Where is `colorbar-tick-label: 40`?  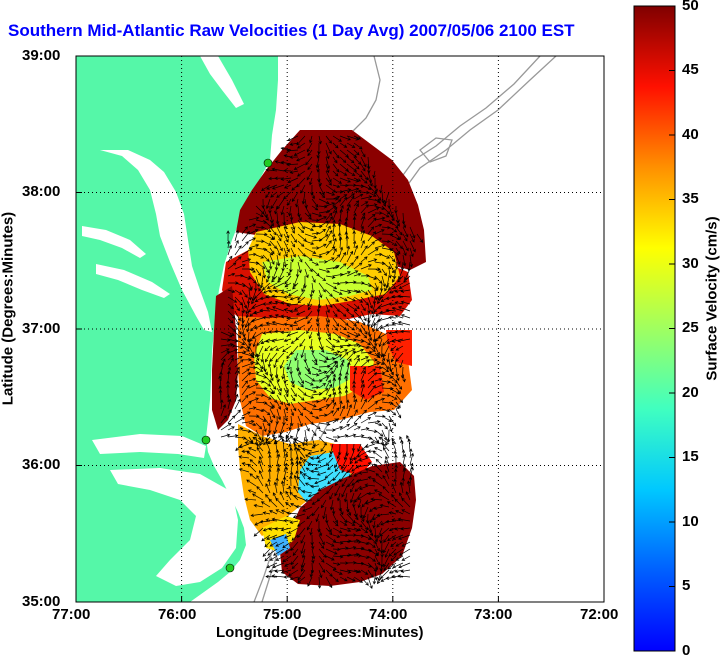 colorbar-tick-label: 40 is located at coordinates (690, 134).